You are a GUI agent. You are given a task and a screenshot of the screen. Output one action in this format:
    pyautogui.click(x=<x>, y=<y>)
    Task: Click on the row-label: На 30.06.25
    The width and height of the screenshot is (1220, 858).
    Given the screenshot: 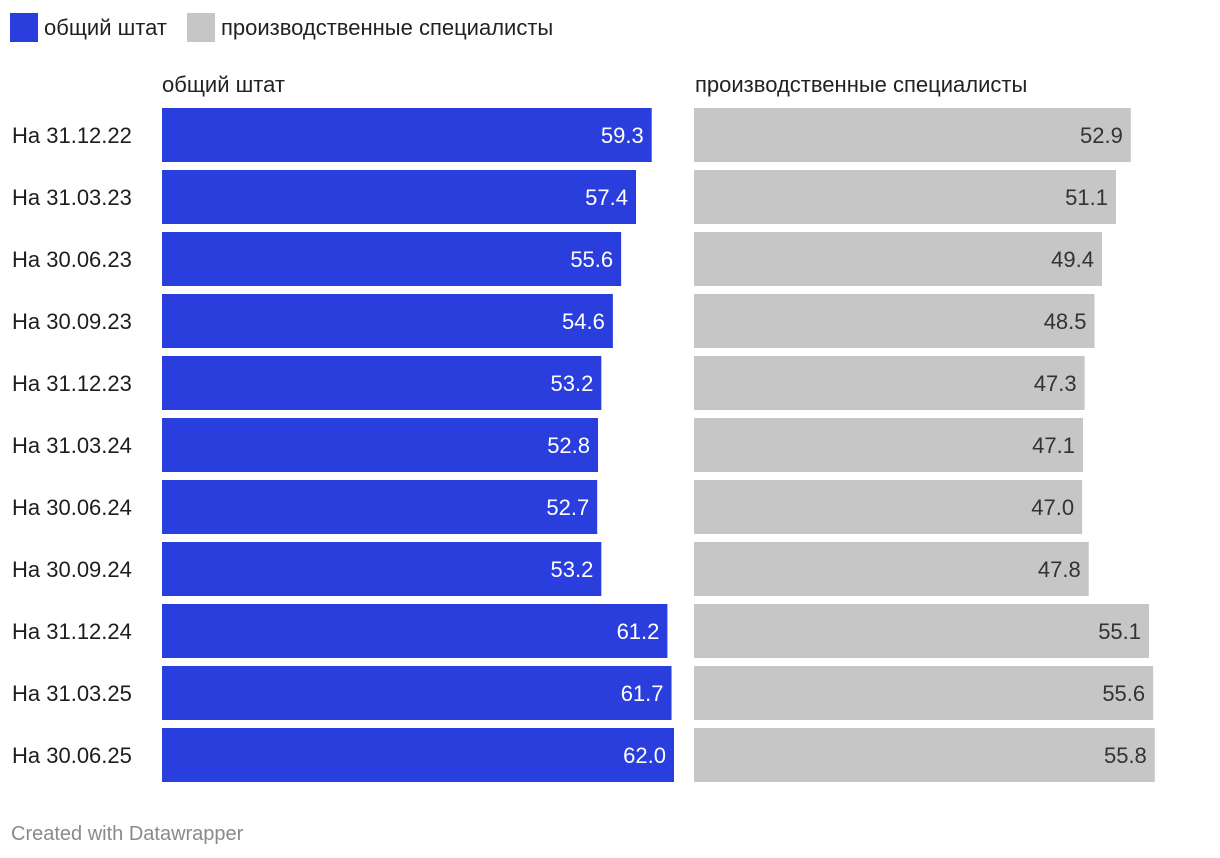 What is the action you would take?
    pyautogui.click(x=72, y=755)
    